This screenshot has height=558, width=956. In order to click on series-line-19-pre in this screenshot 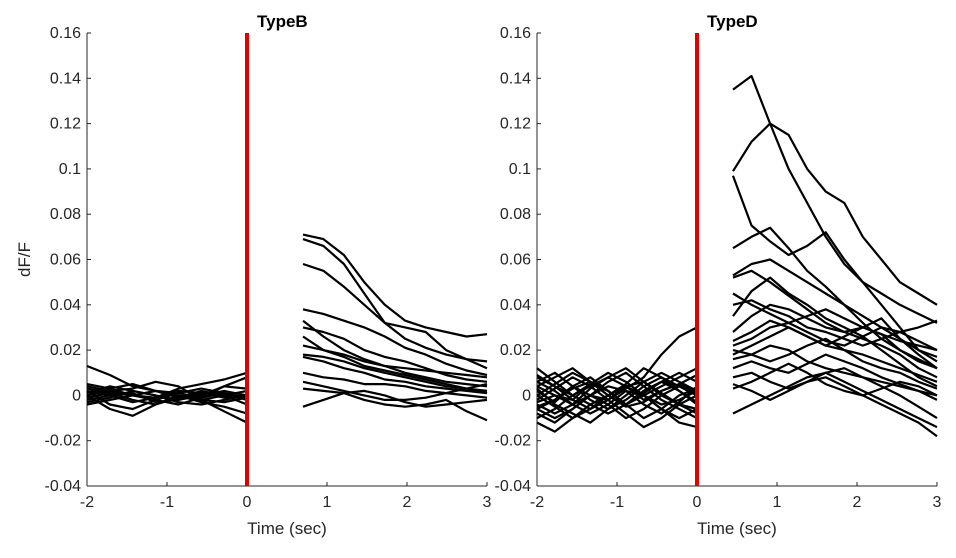, I will do `click(617, 387)`.